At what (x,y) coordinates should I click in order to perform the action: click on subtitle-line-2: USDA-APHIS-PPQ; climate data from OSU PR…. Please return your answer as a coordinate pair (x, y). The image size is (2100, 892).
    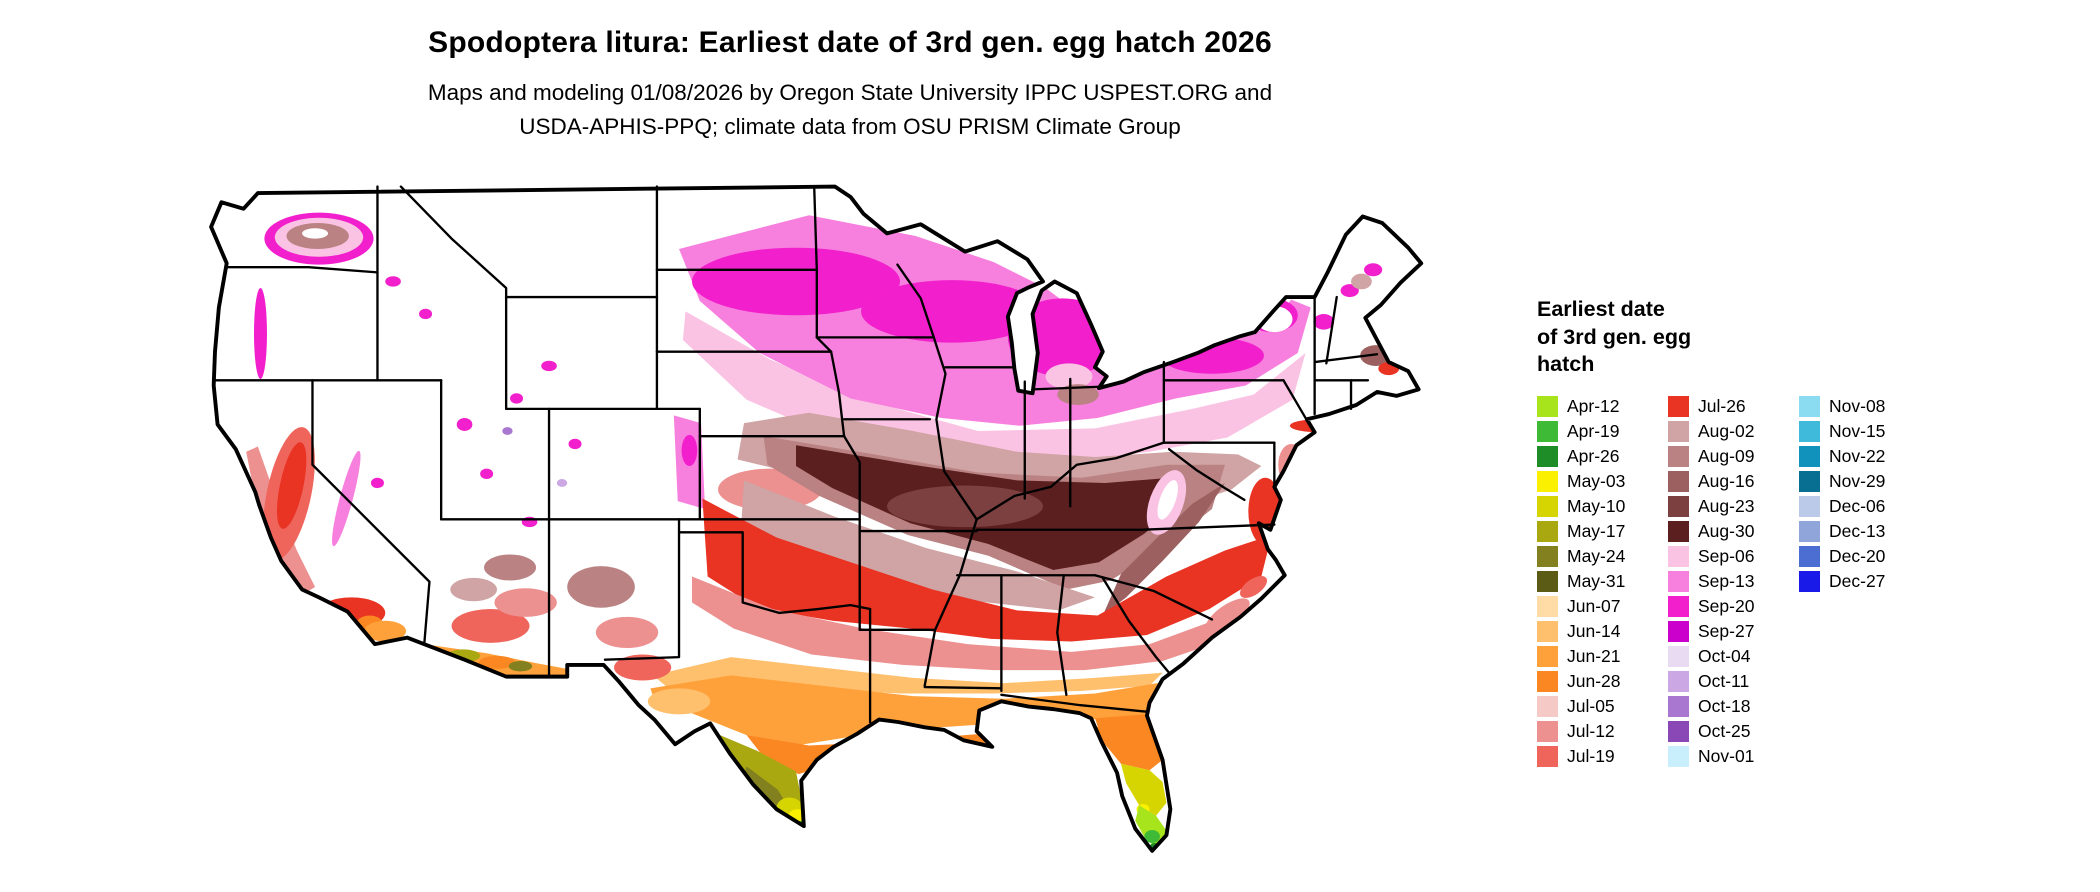
    Looking at the image, I should click on (850, 126).